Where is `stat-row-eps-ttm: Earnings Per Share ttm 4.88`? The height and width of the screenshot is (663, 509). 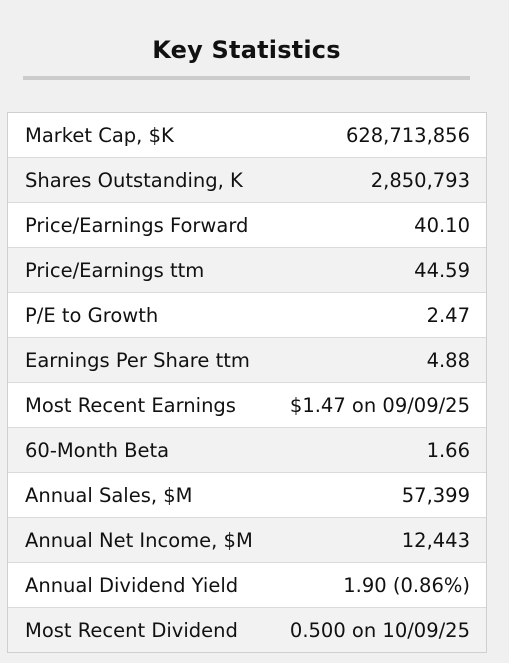 stat-row-eps-ttm: Earnings Per Share ttm 4.88 is located at coordinates (247, 359).